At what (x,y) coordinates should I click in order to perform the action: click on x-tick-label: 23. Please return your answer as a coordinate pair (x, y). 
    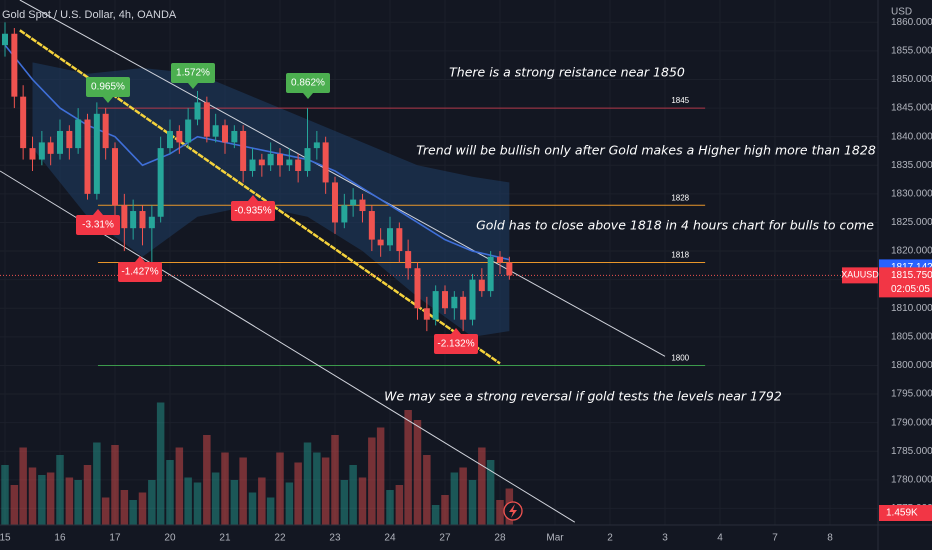
    Looking at the image, I should click on (335, 538).